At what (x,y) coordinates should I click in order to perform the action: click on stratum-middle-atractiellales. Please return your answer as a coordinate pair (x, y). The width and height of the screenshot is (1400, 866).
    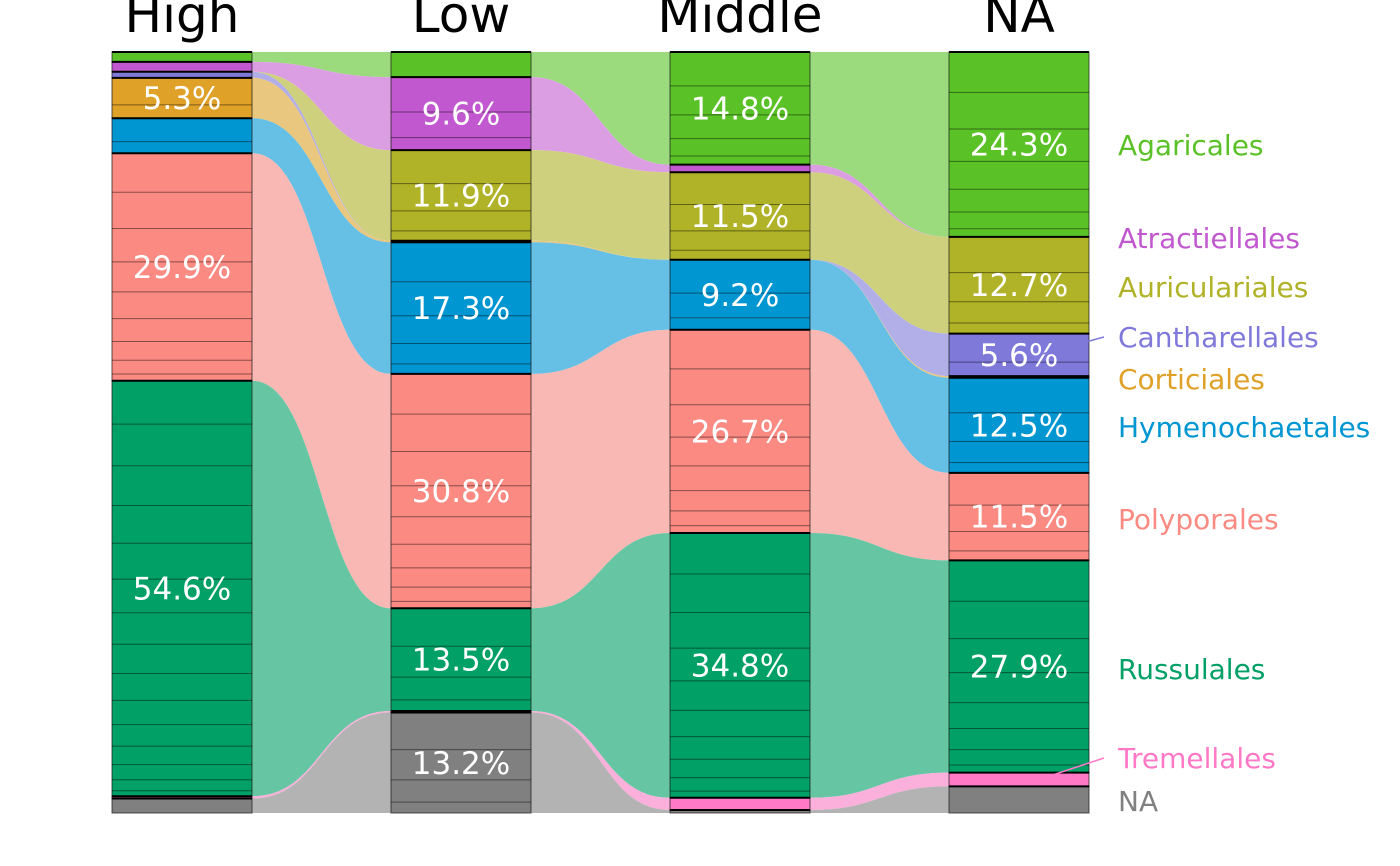
    Looking at the image, I should click on (740, 168).